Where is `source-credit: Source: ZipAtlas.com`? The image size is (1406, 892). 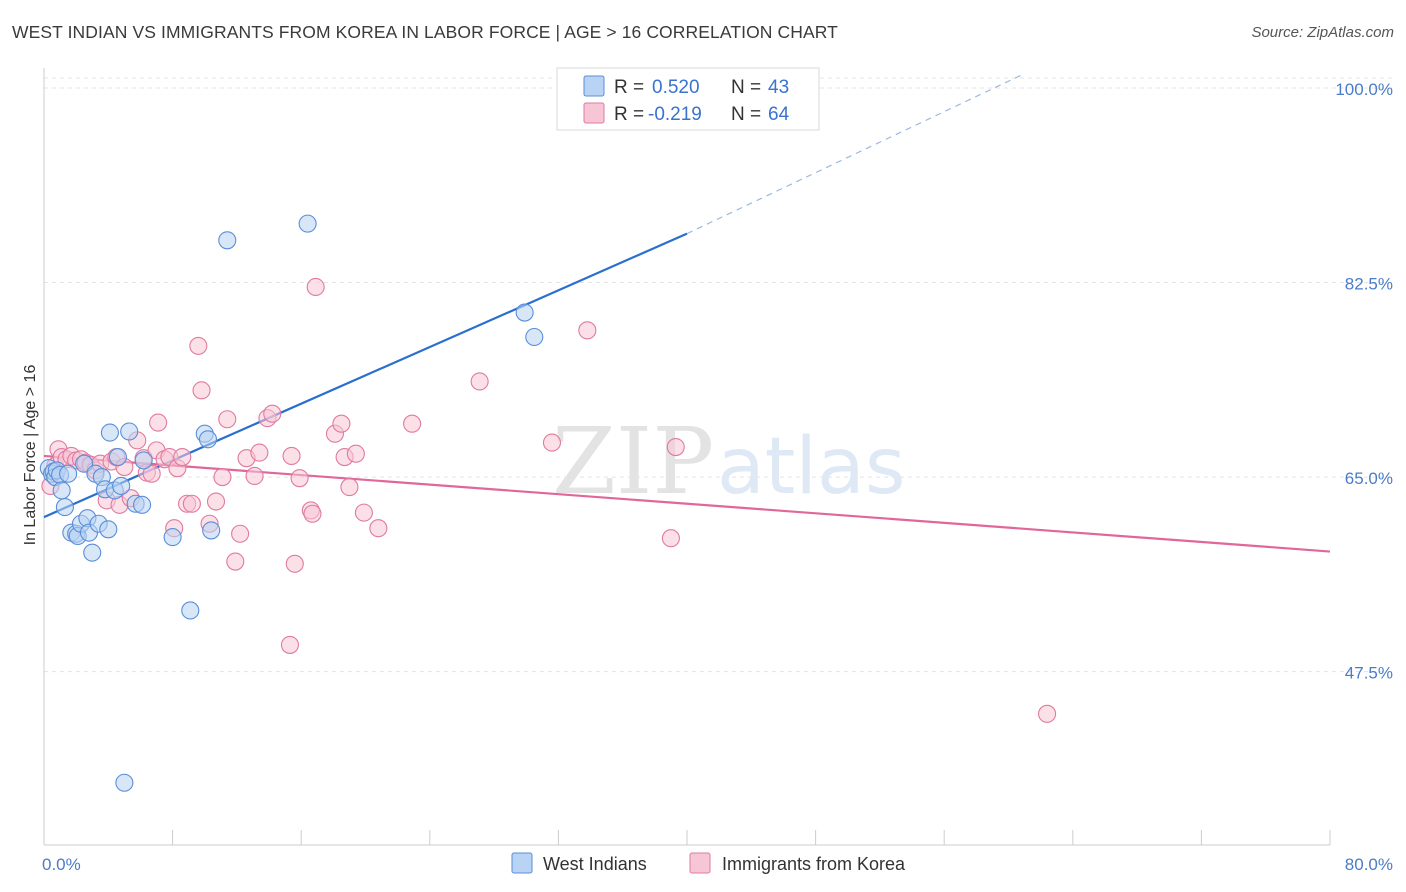
source-credit: Source: ZipAtlas.com is located at coordinates (1322, 32).